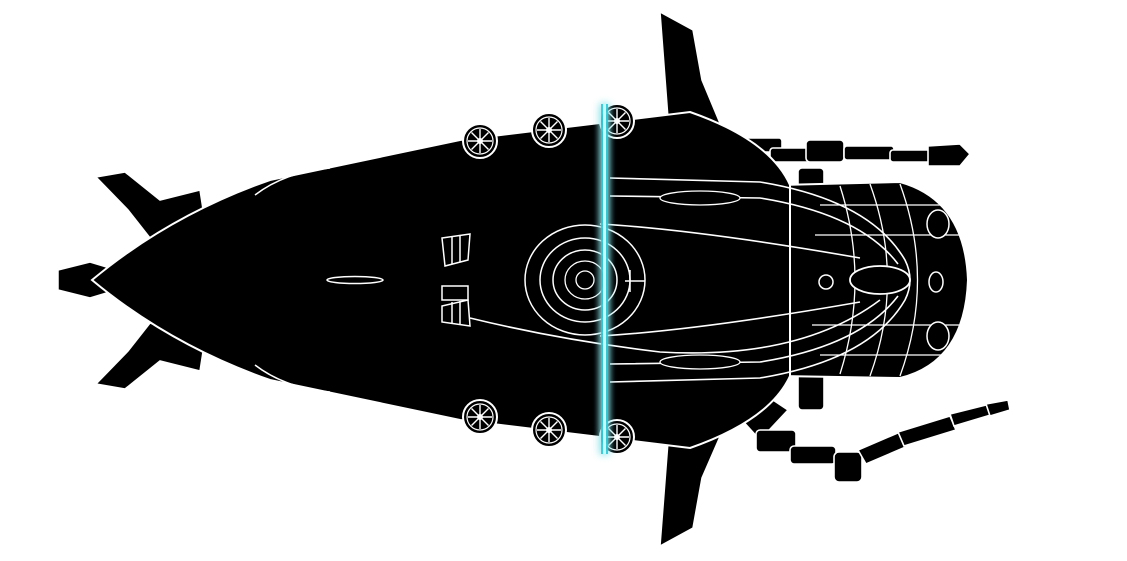  Describe the element at coordinates (700, 362) in the screenshot. I see `hull-vent-lower` at that location.